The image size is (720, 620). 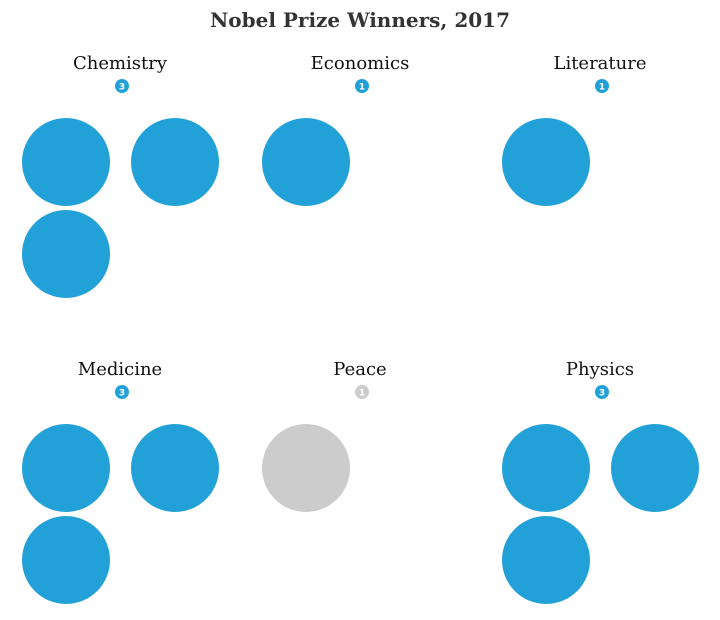 I want to click on category-physics: Physics 3, so click(x=600, y=481).